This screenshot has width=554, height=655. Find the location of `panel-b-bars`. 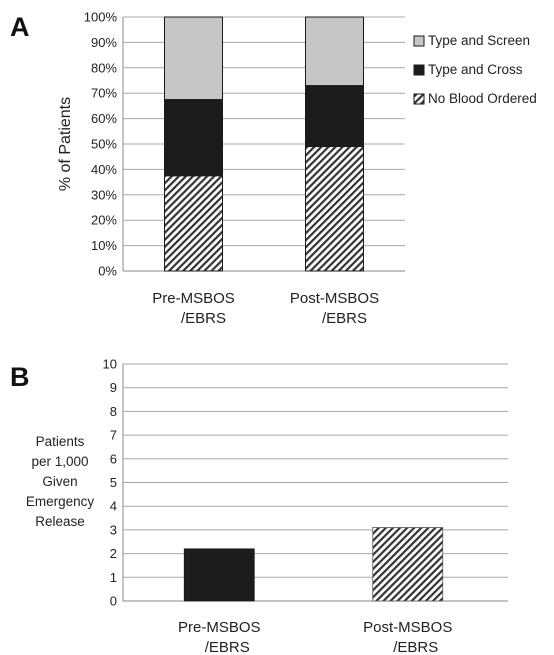

panel-b-bars is located at coordinates (313, 564).